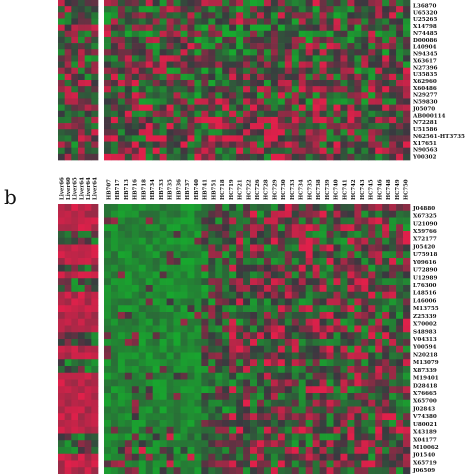 The width and height of the screenshot is (474, 474). I want to click on sample-label: HC735, so click(310, 189).